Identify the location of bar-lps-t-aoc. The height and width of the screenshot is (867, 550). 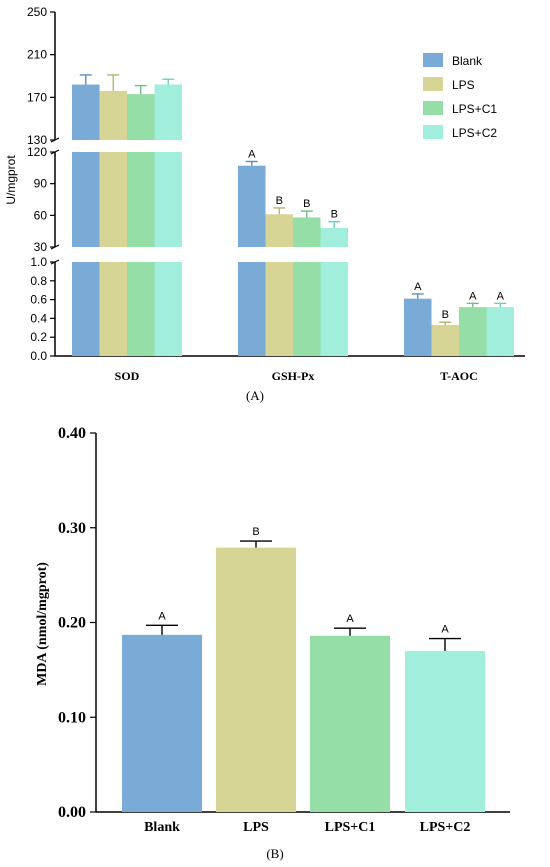
(445, 340).